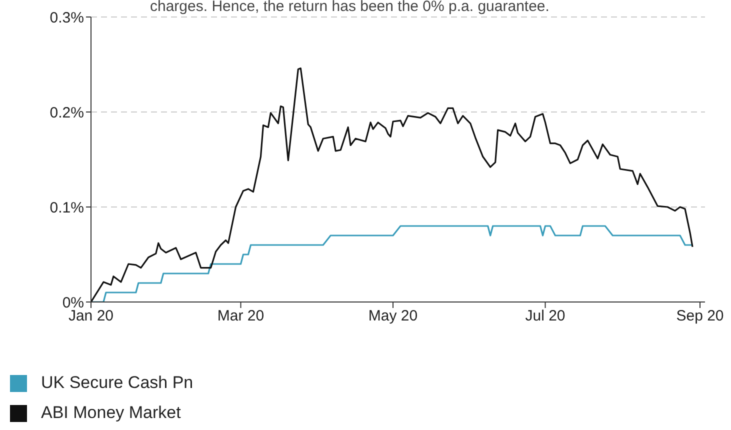  I want to click on text: charges. Hence, the return has been the 0% p.a. guarantee., so click(350, 7).